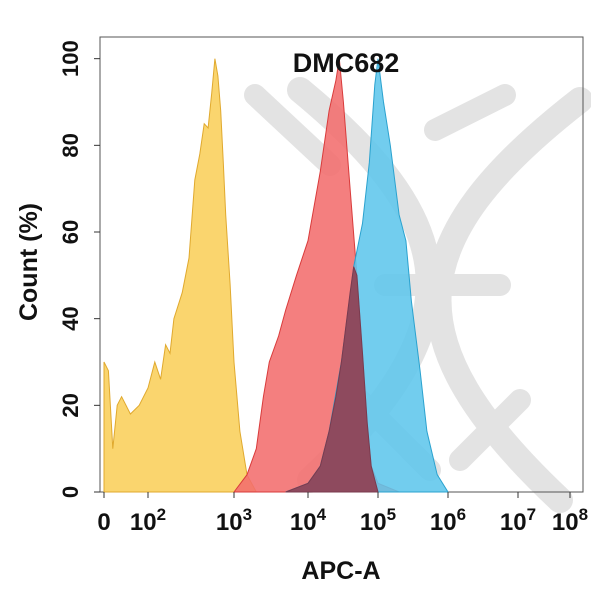 Image resolution: width=591 pixels, height=593 pixels. What do you see at coordinates (378, 520) in the screenshot?
I see `x-tick-label: 10⁵` at bounding box center [378, 520].